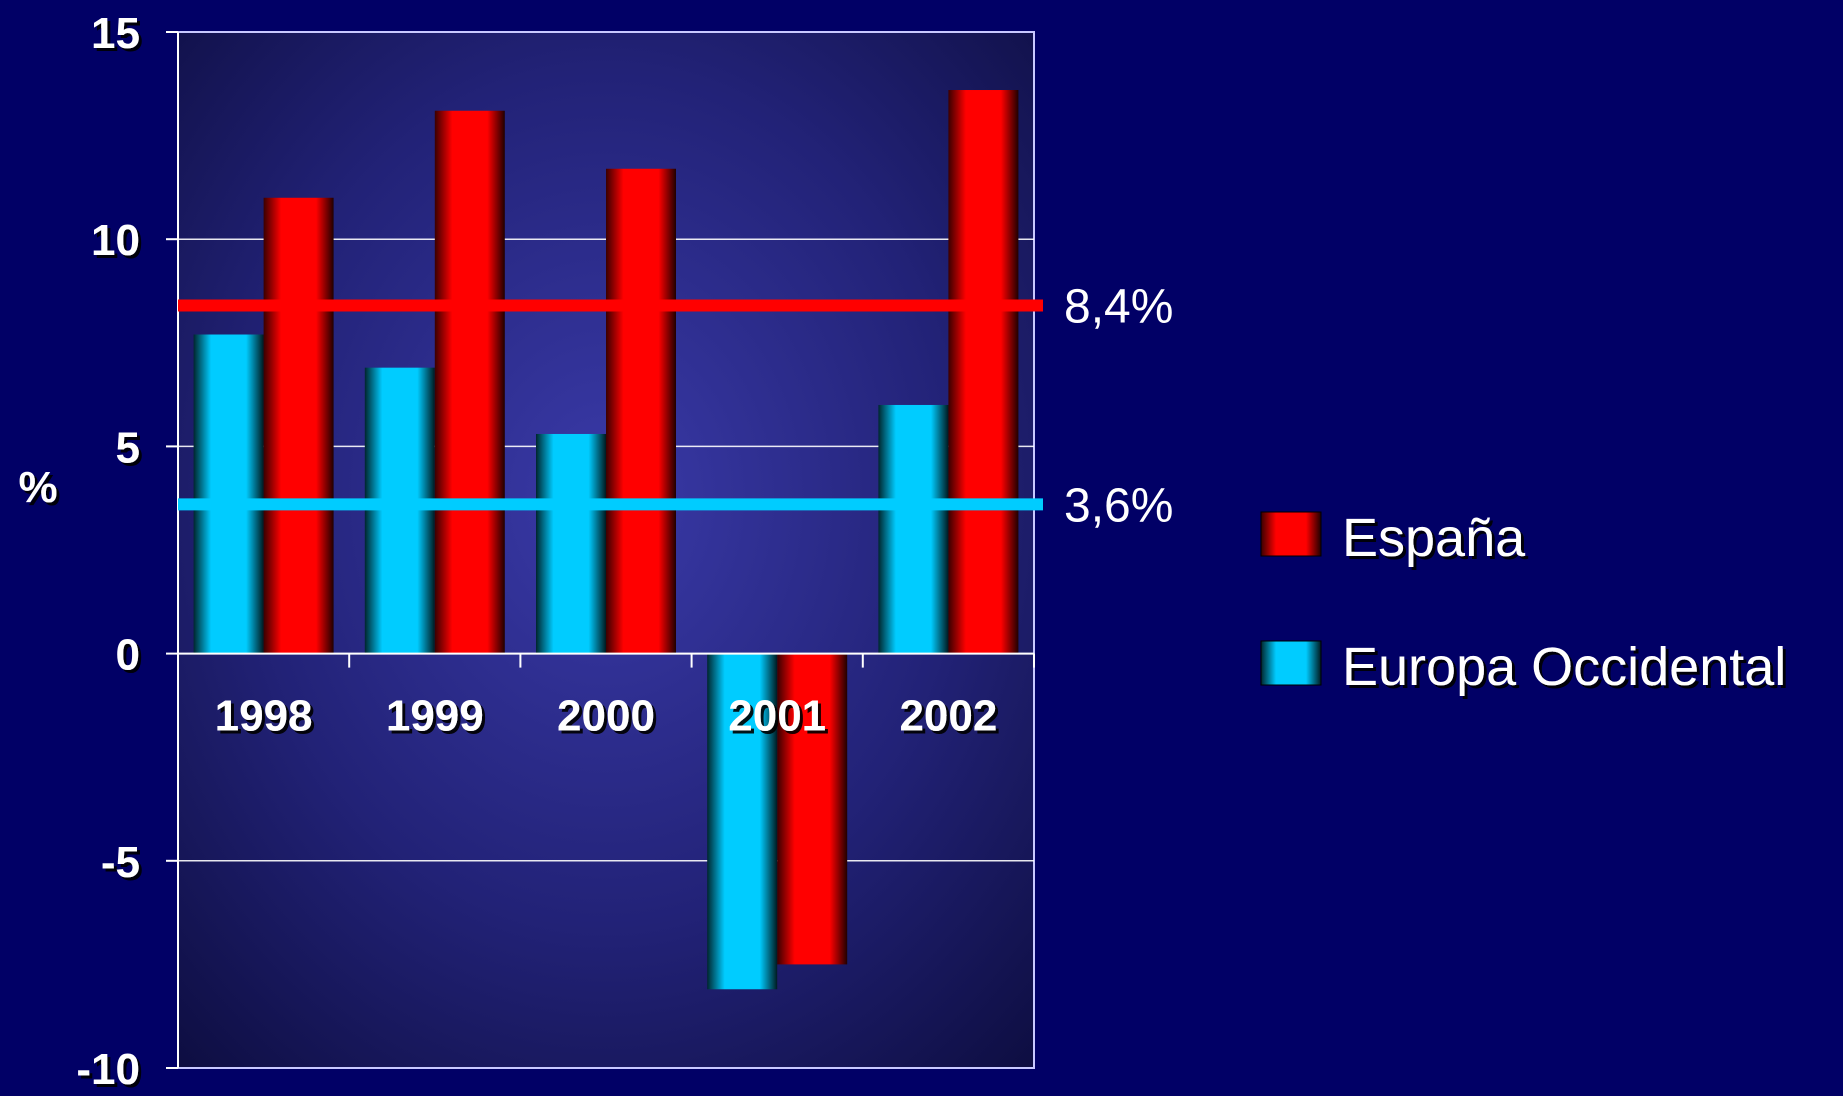 The width and height of the screenshot is (1843, 1096). I want to click on bar-europa-2000, so click(571, 543).